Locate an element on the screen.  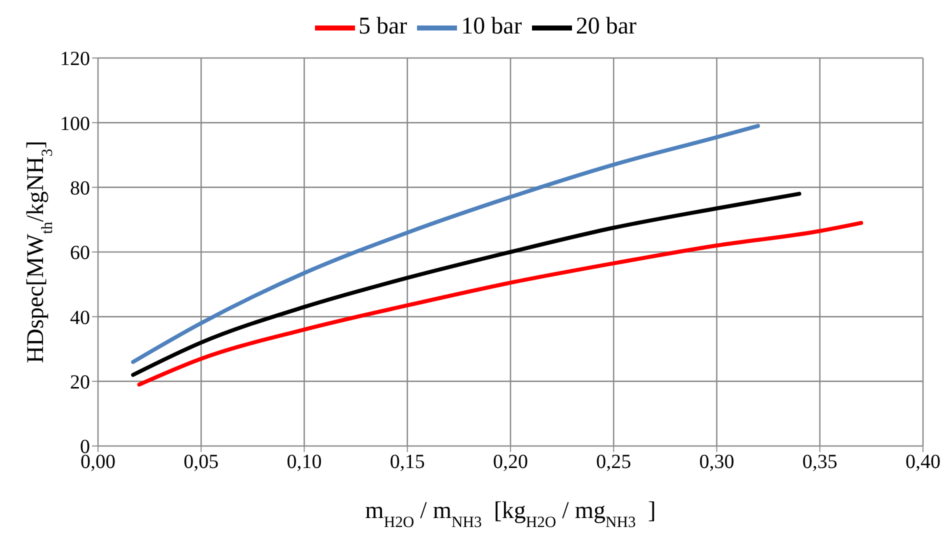
text: m$_{H2O}$ / m$_{NH3}$ [kg$_{H2O}$ / mg$_{NH3}$ ] is located at coordinates (510, 514).